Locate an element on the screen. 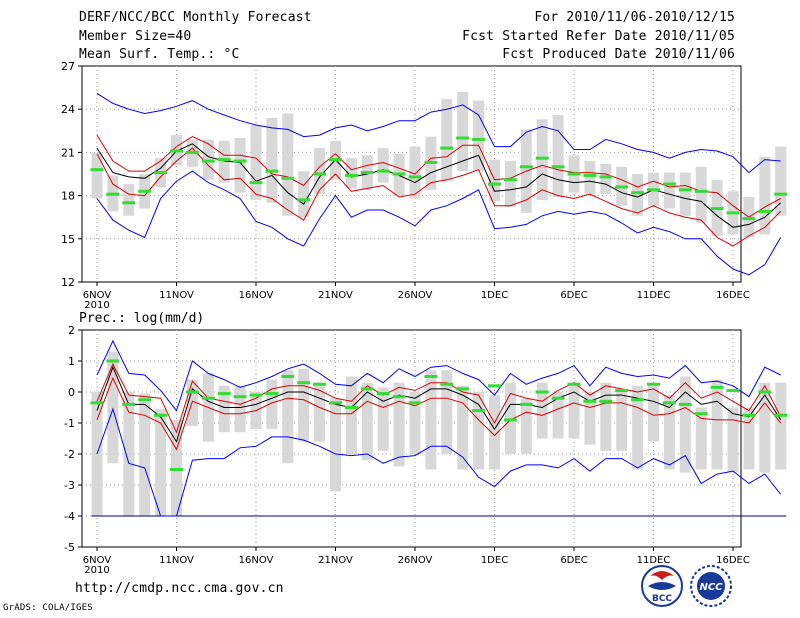  precipitation-ytick-label: 1 is located at coordinates (71, 361).